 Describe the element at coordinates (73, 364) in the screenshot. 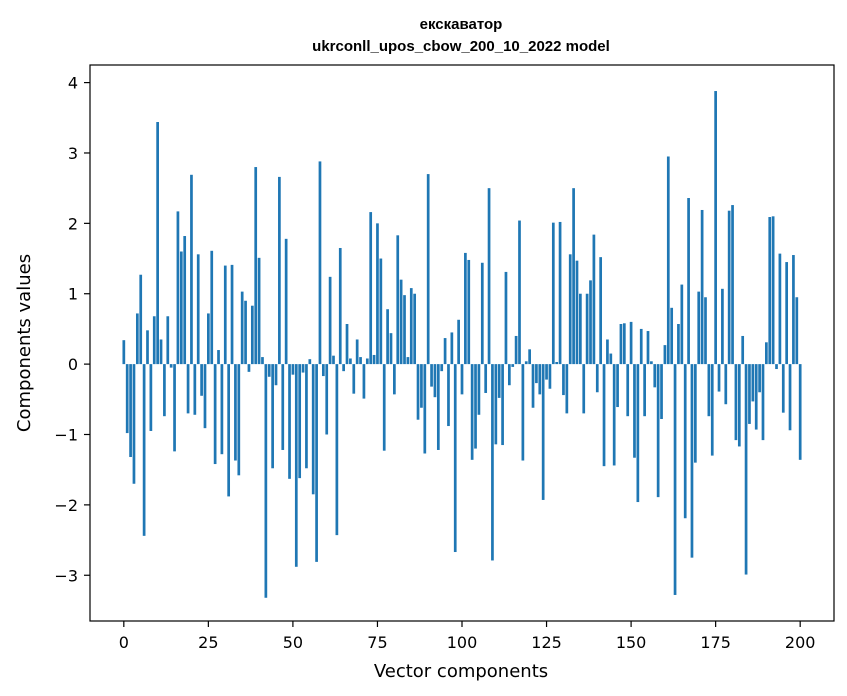

I see `y-tick-label: 0` at that location.